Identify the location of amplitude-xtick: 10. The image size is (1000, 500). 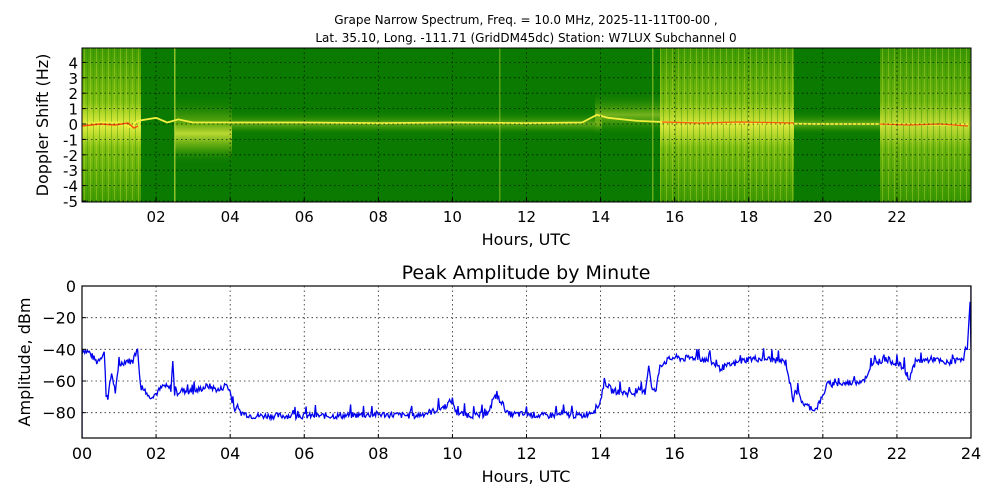
(452, 453).